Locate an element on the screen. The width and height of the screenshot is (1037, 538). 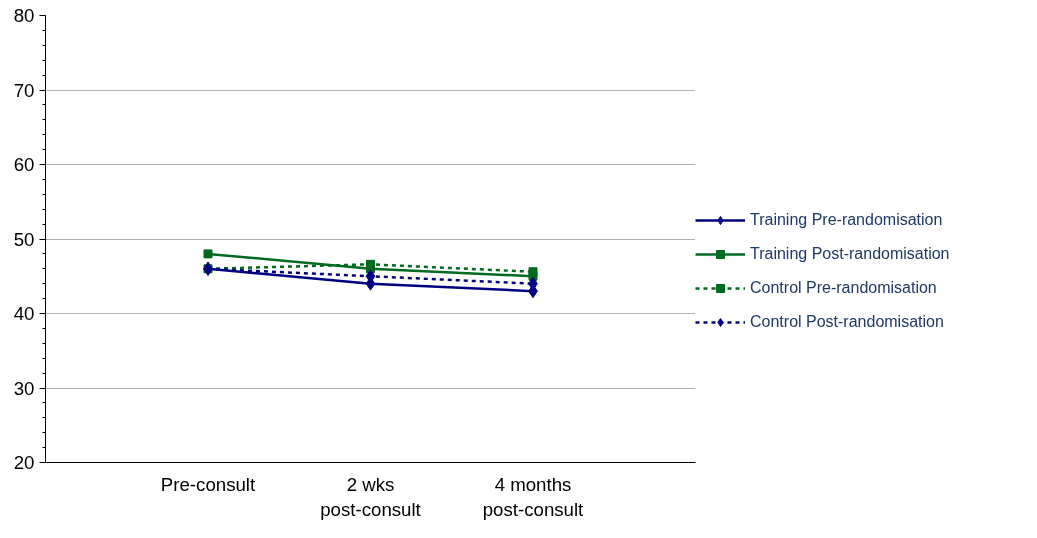
legend-label: Training Pre-randomisation is located at coordinates (846, 220).